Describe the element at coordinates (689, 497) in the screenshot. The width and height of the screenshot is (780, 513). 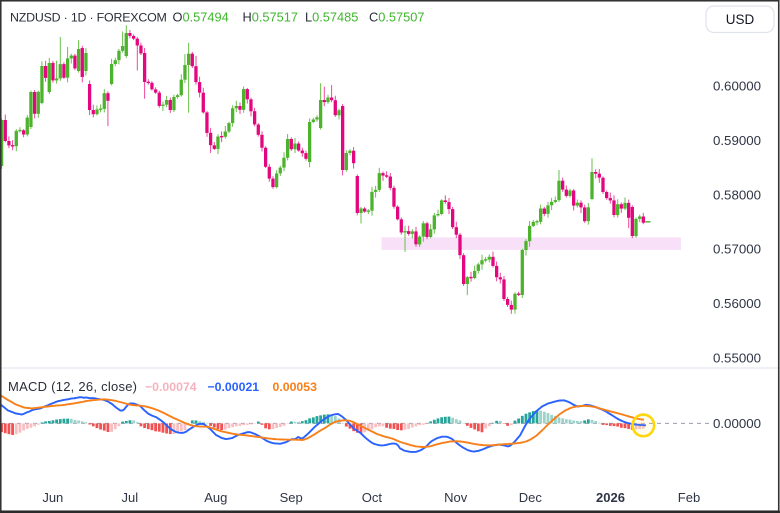
I see `svg-text: Feb` at that location.